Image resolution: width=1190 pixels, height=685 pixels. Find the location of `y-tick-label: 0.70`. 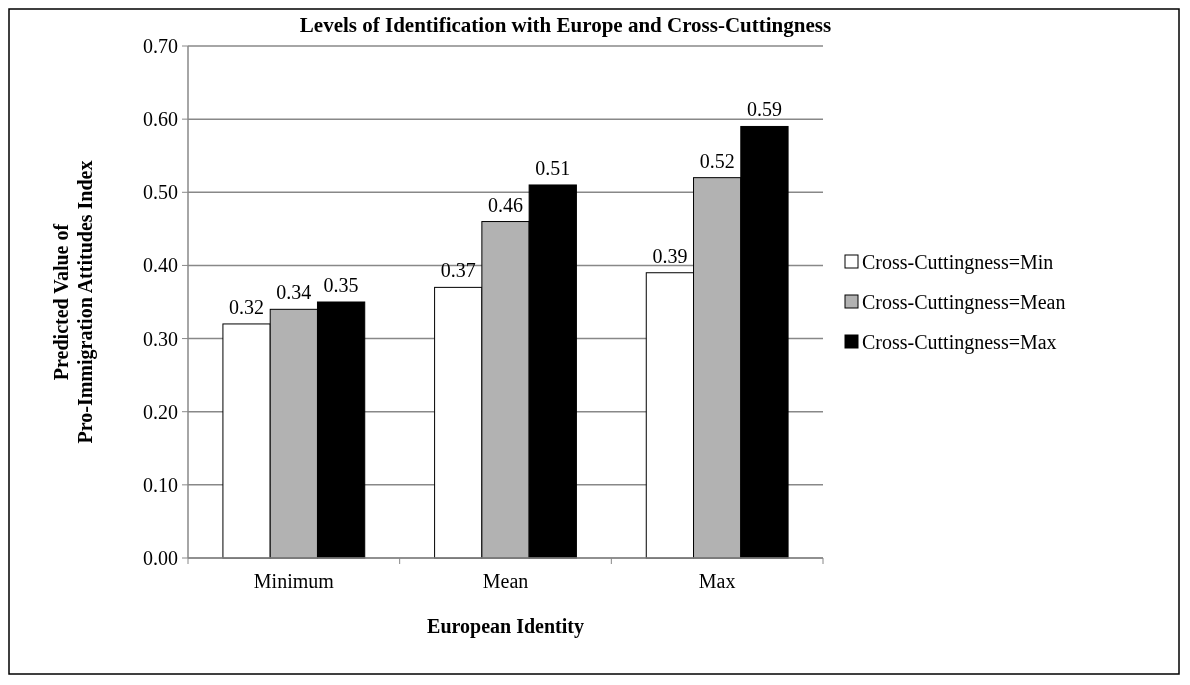

y-tick-label: 0.70 is located at coordinates (160, 46).